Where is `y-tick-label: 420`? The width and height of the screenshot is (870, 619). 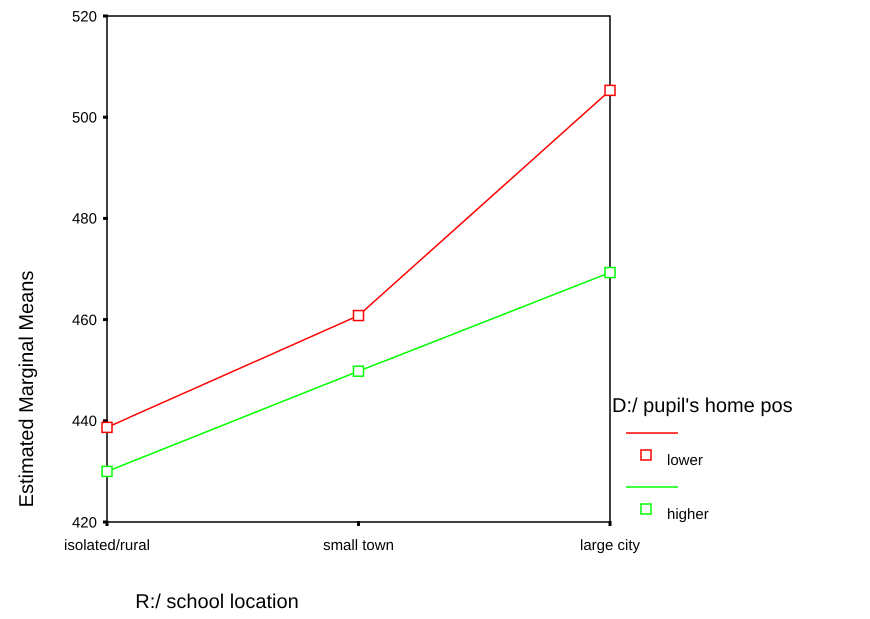 y-tick-label: 420 is located at coordinates (84, 523).